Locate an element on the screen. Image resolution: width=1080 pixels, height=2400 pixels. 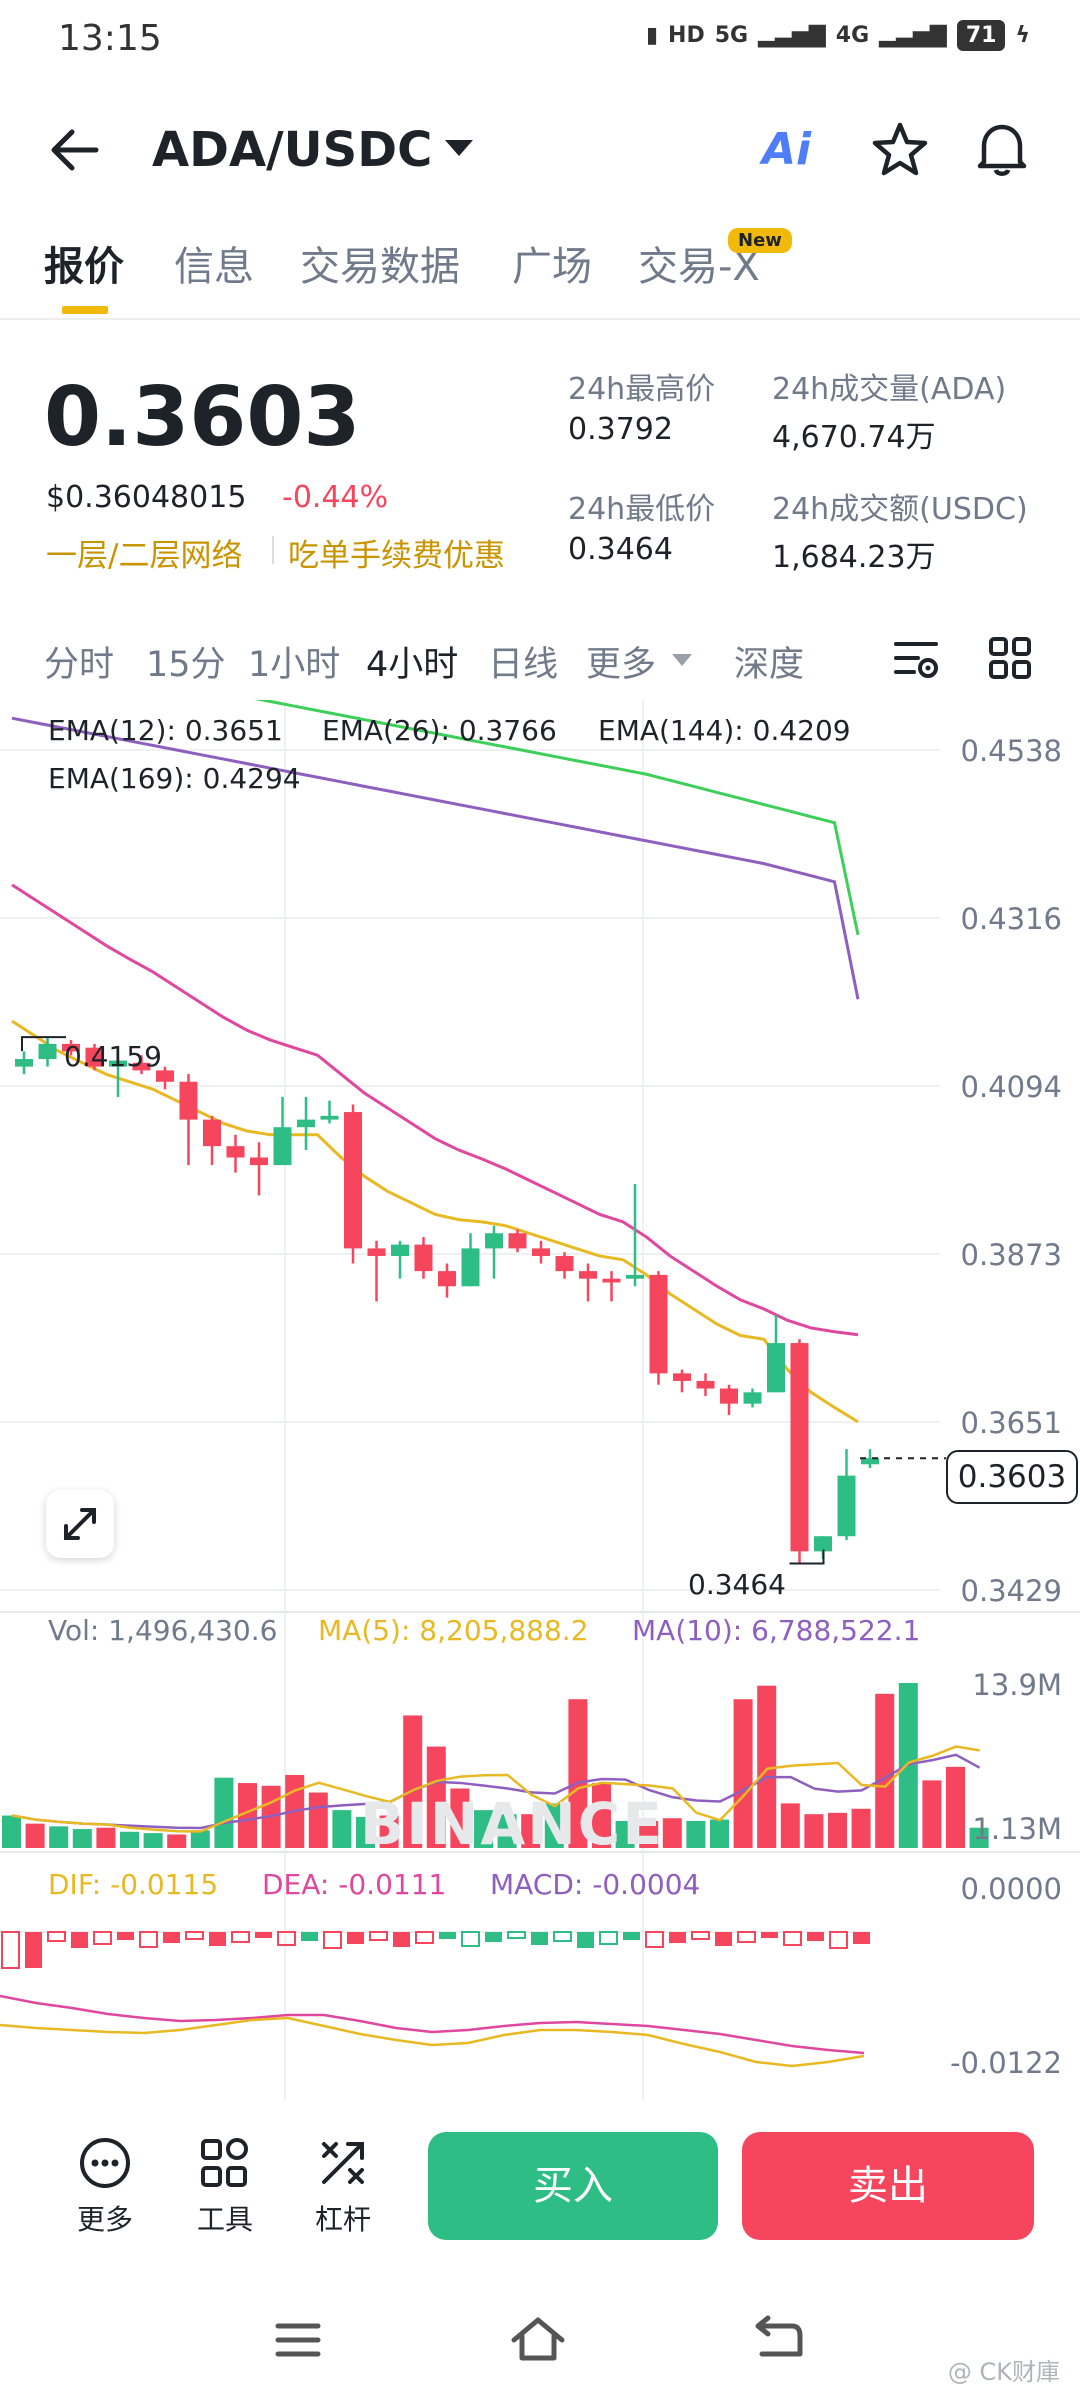
interval-15m: 15分 is located at coordinates (186, 665).